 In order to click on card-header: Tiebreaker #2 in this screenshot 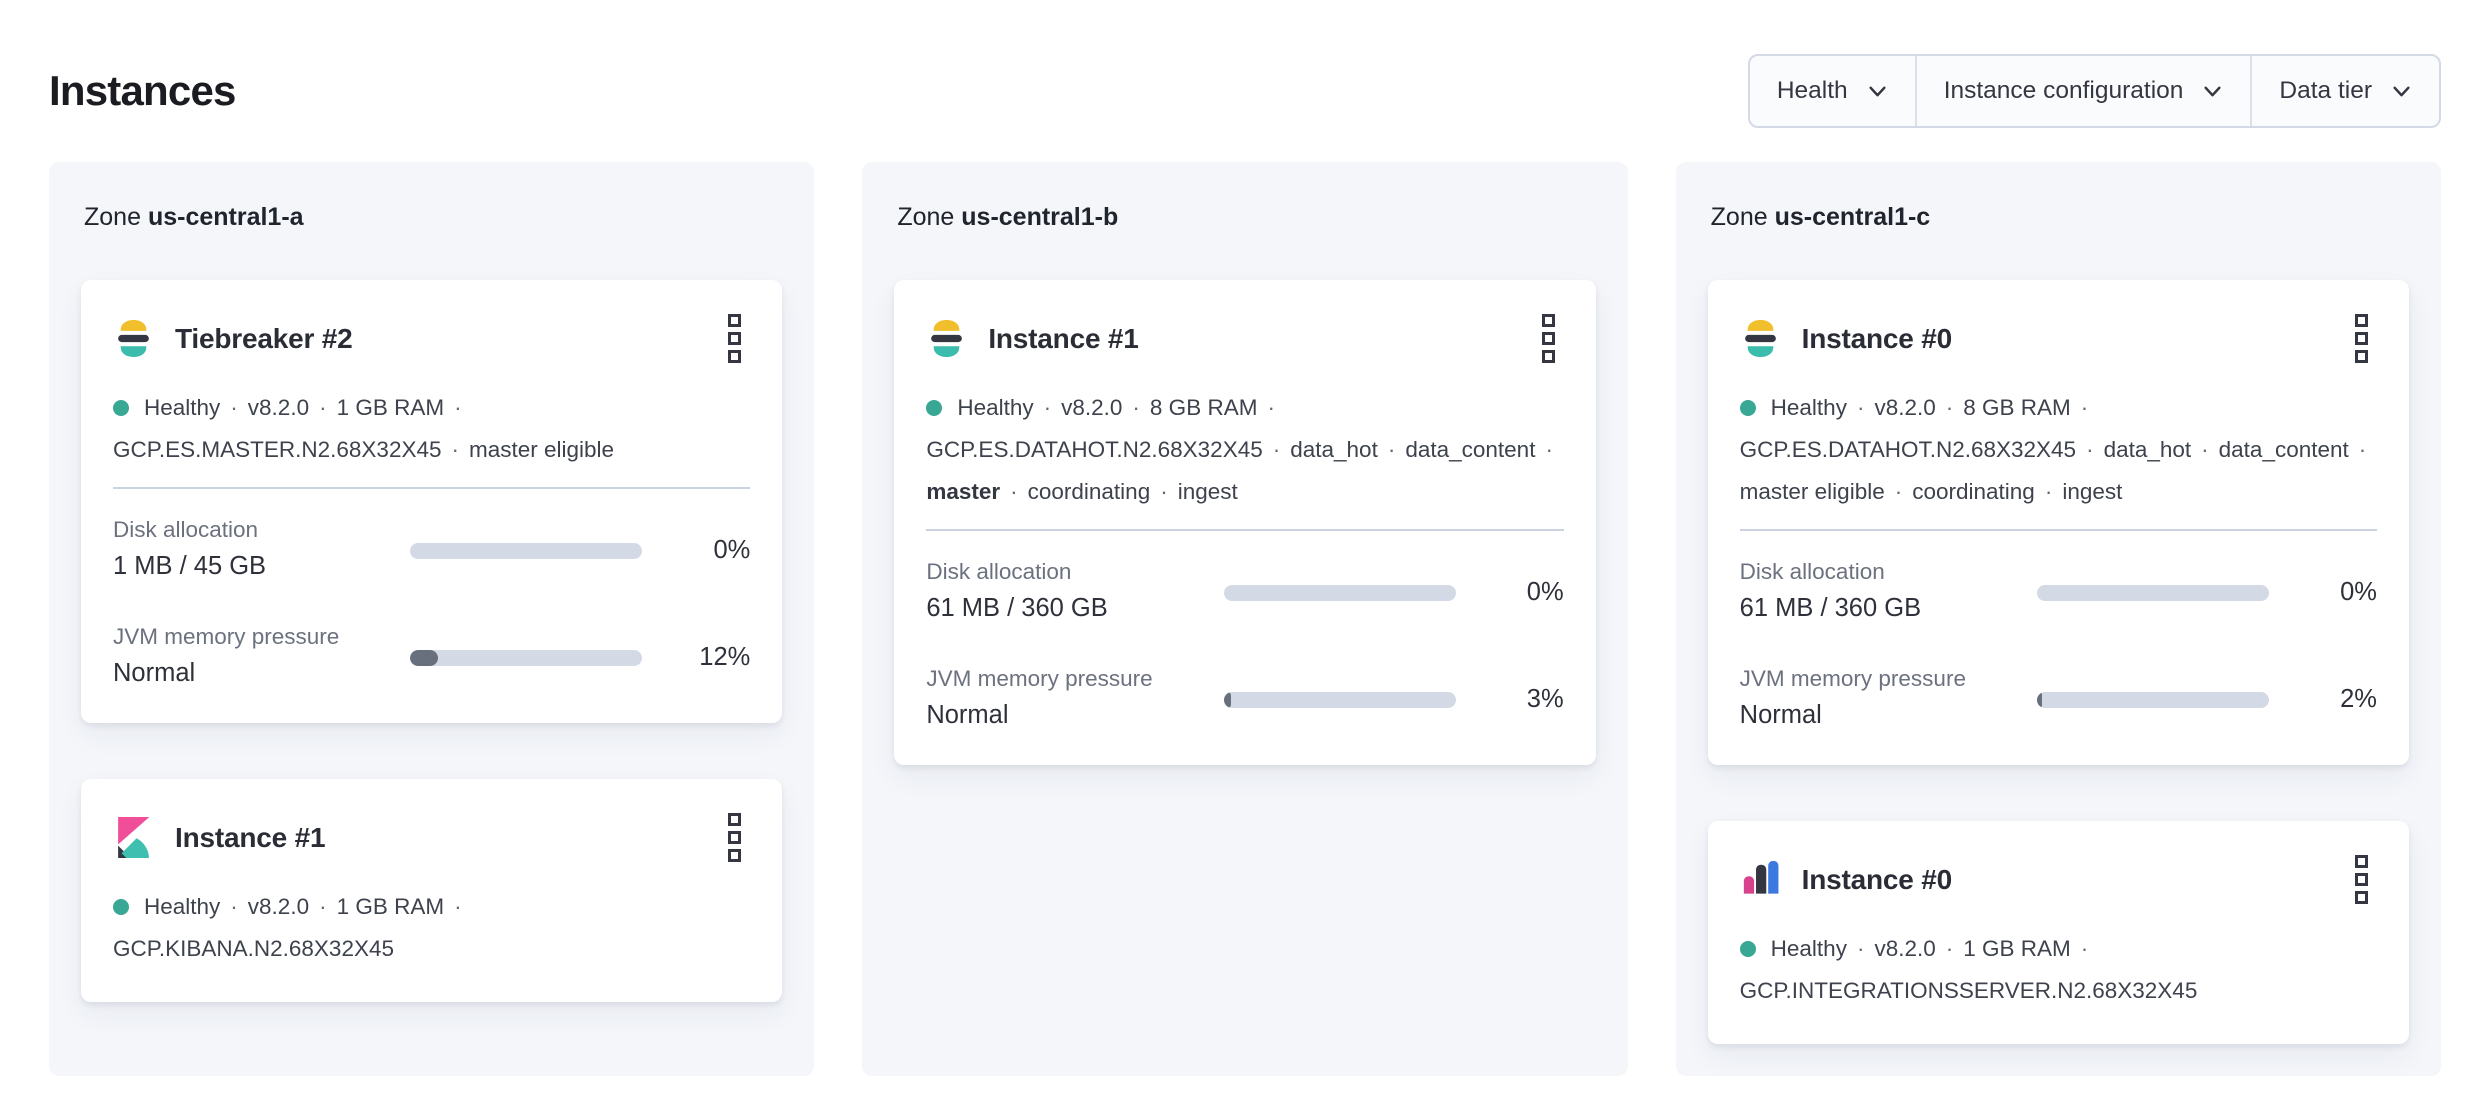, I will do `click(431, 338)`.